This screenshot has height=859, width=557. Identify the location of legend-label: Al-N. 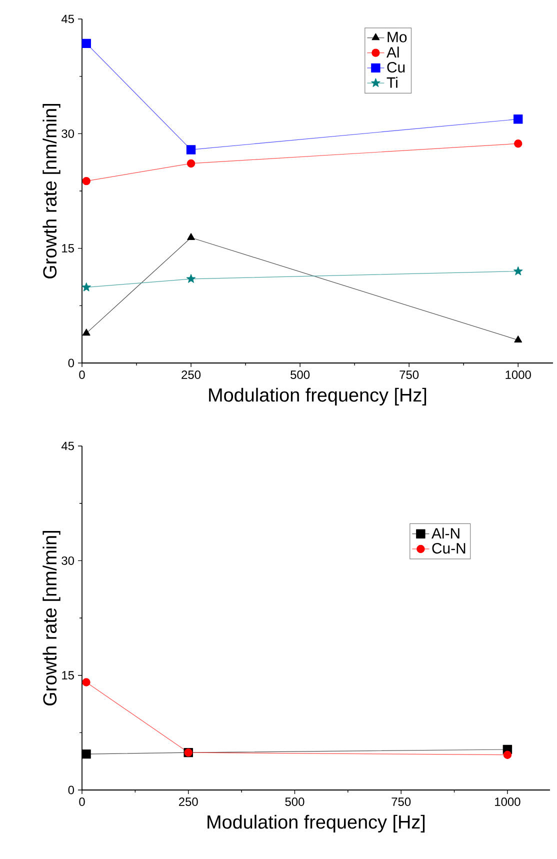
(446, 533).